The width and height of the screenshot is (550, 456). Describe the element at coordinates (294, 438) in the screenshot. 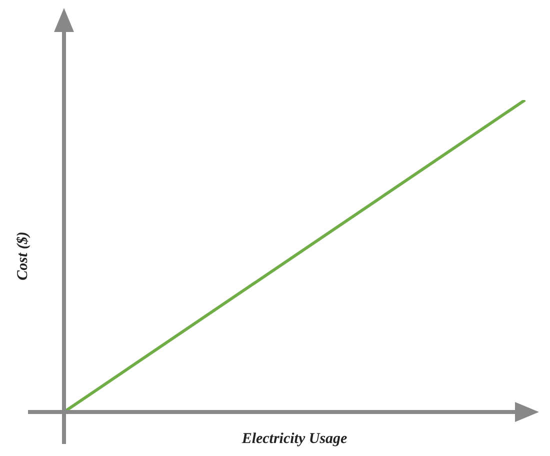

I see `x-axis-title: Electricity Usage` at that location.